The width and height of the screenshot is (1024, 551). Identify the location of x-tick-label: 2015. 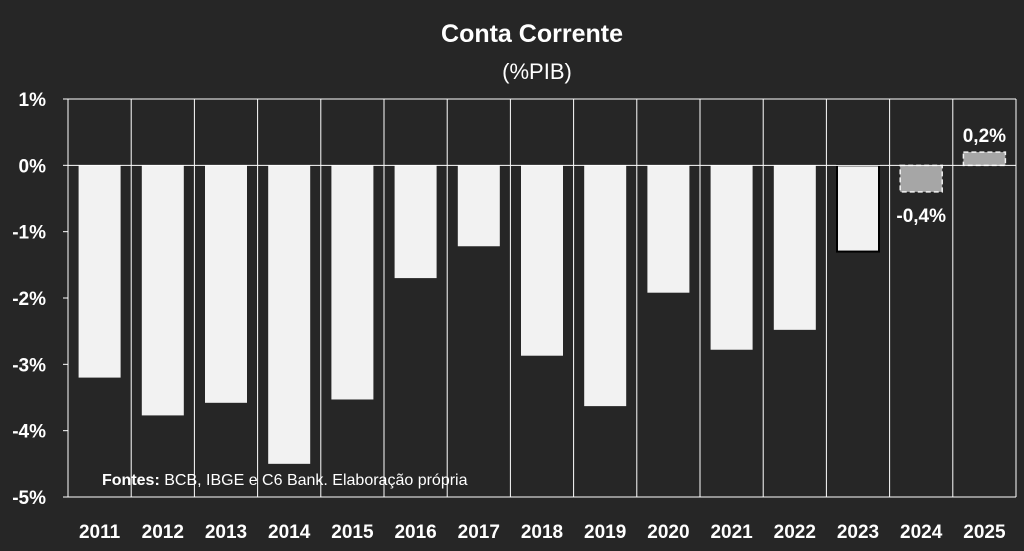
(352, 532).